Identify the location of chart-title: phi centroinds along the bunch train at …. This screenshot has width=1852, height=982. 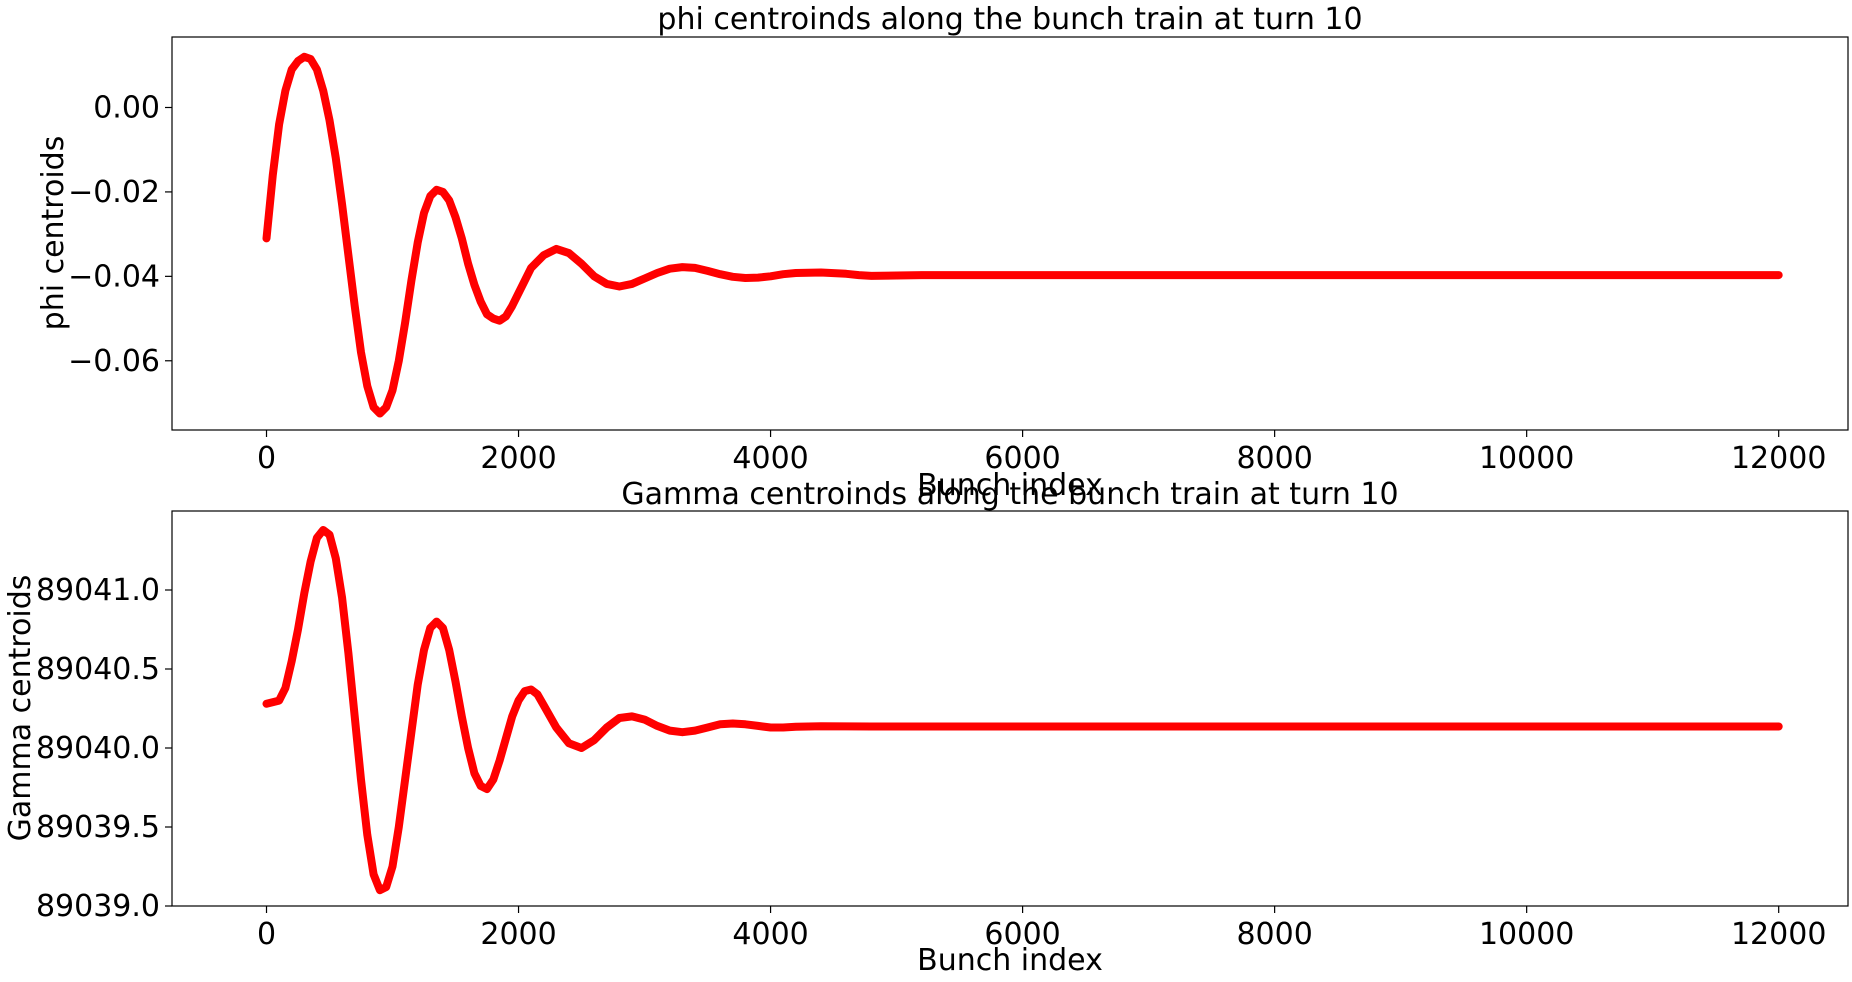
(1009, 19).